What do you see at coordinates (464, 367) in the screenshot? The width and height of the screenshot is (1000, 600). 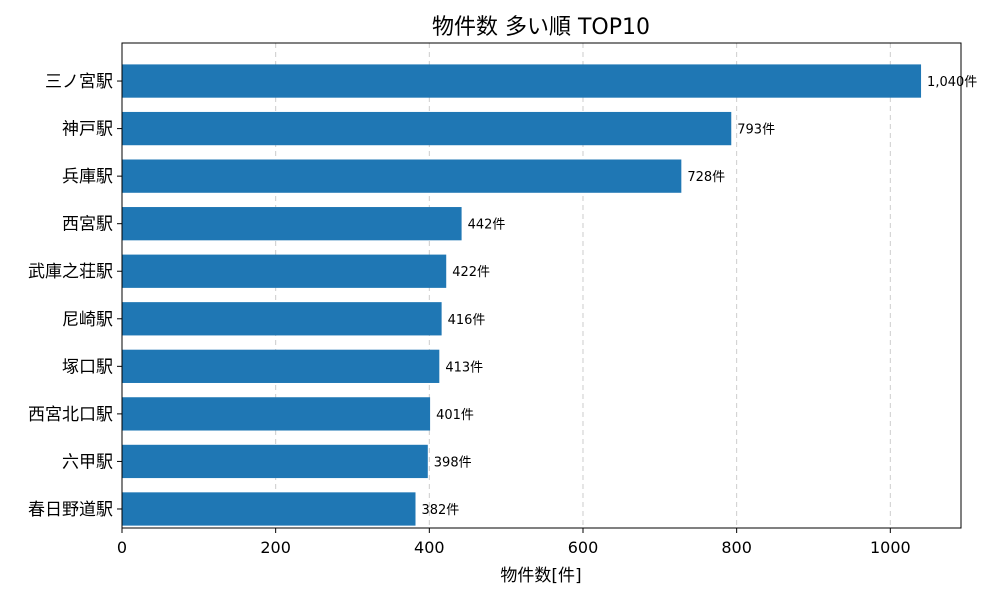 I see `data-label: 413件` at bounding box center [464, 367].